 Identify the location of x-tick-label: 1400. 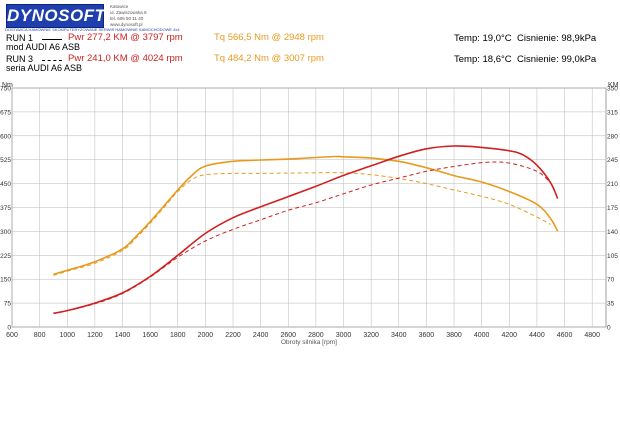
(123, 335).